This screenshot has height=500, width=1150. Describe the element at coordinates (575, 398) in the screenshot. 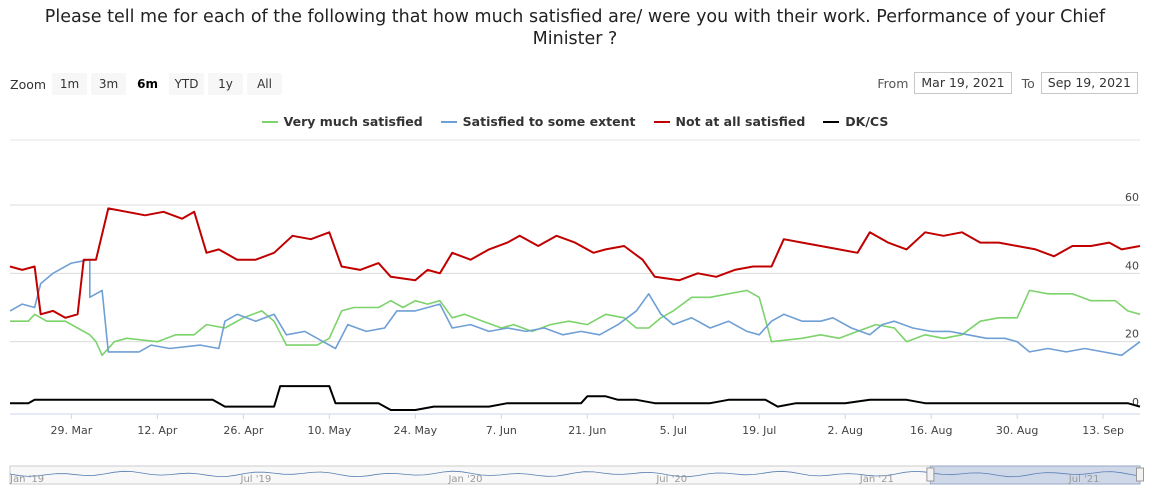

I see `series-dk-cs` at that location.